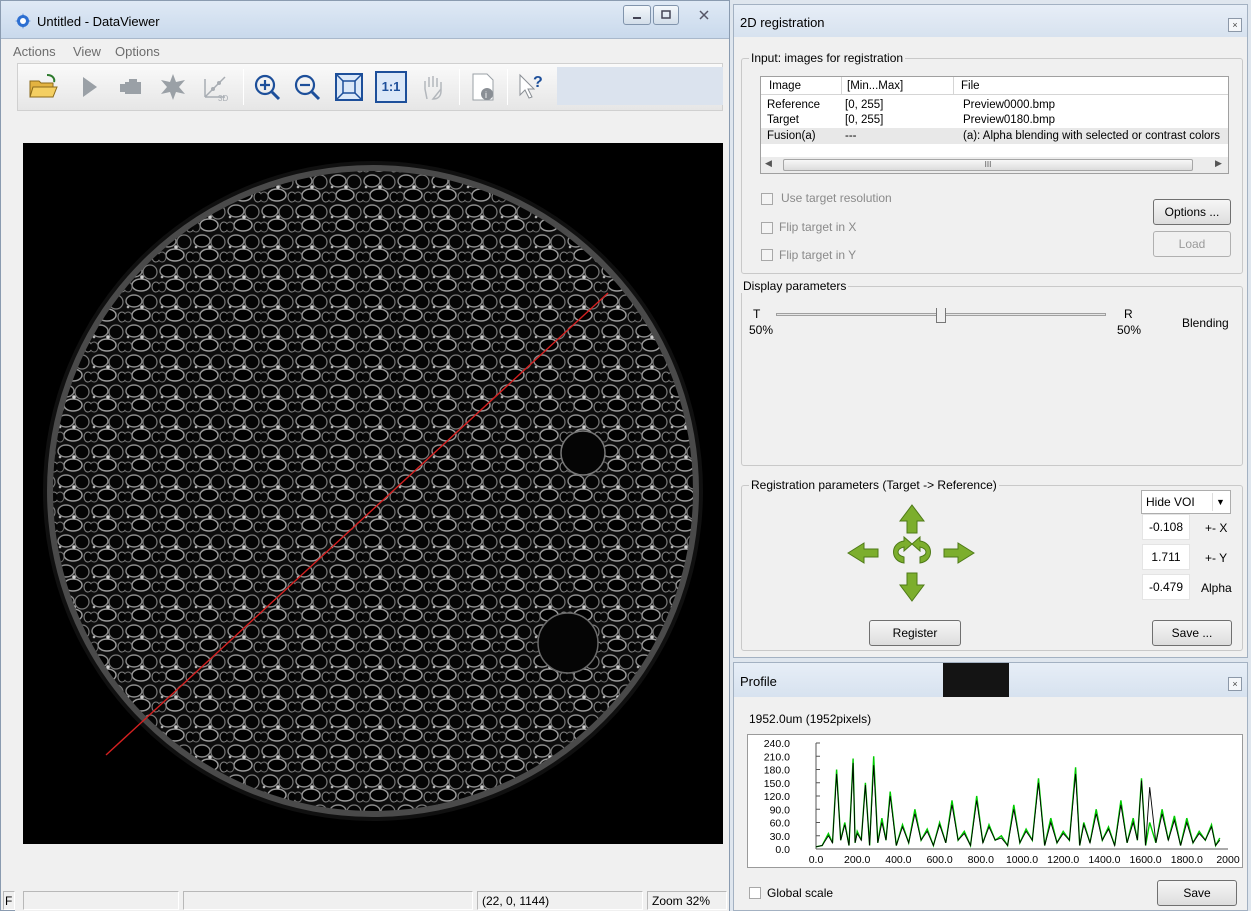  I want to click on y-tick-label: 210.0, so click(777, 757).